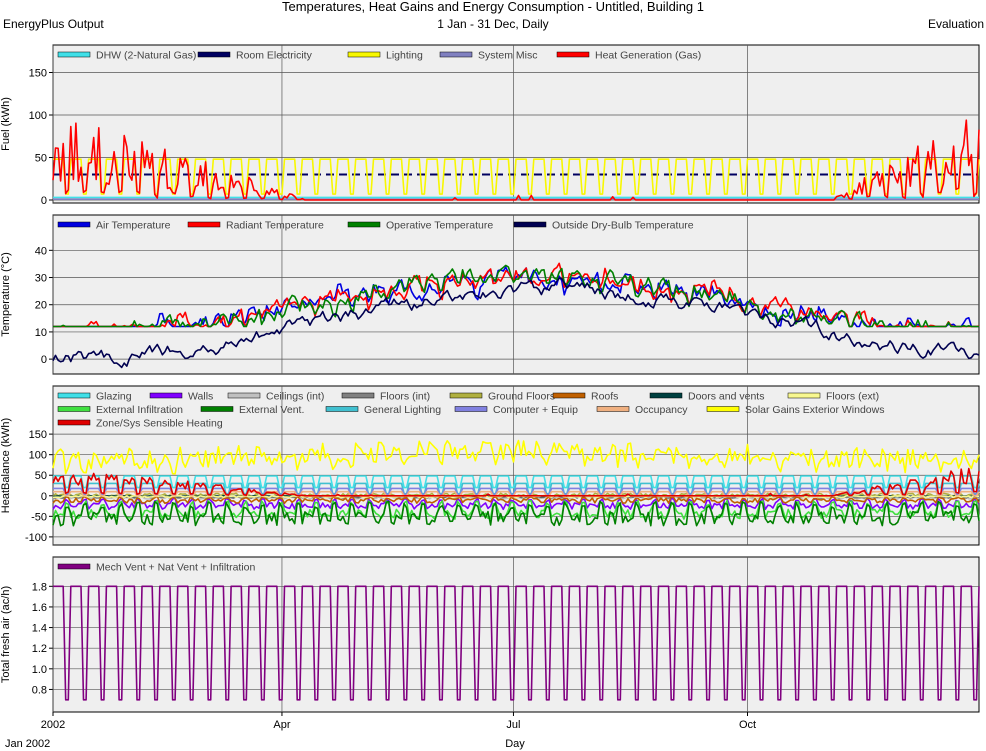  Describe the element at coordinates (41, 279) in the screenshot. I see `y-tick-label: 30` at that location.